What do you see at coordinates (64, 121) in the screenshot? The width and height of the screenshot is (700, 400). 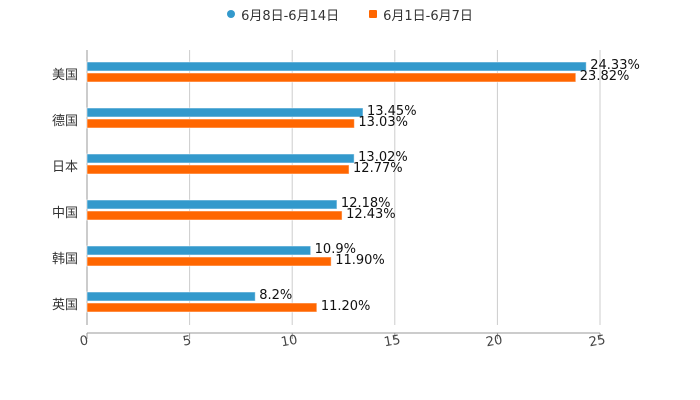 I see `category-label: 德国` at bounding box center [64, 121].